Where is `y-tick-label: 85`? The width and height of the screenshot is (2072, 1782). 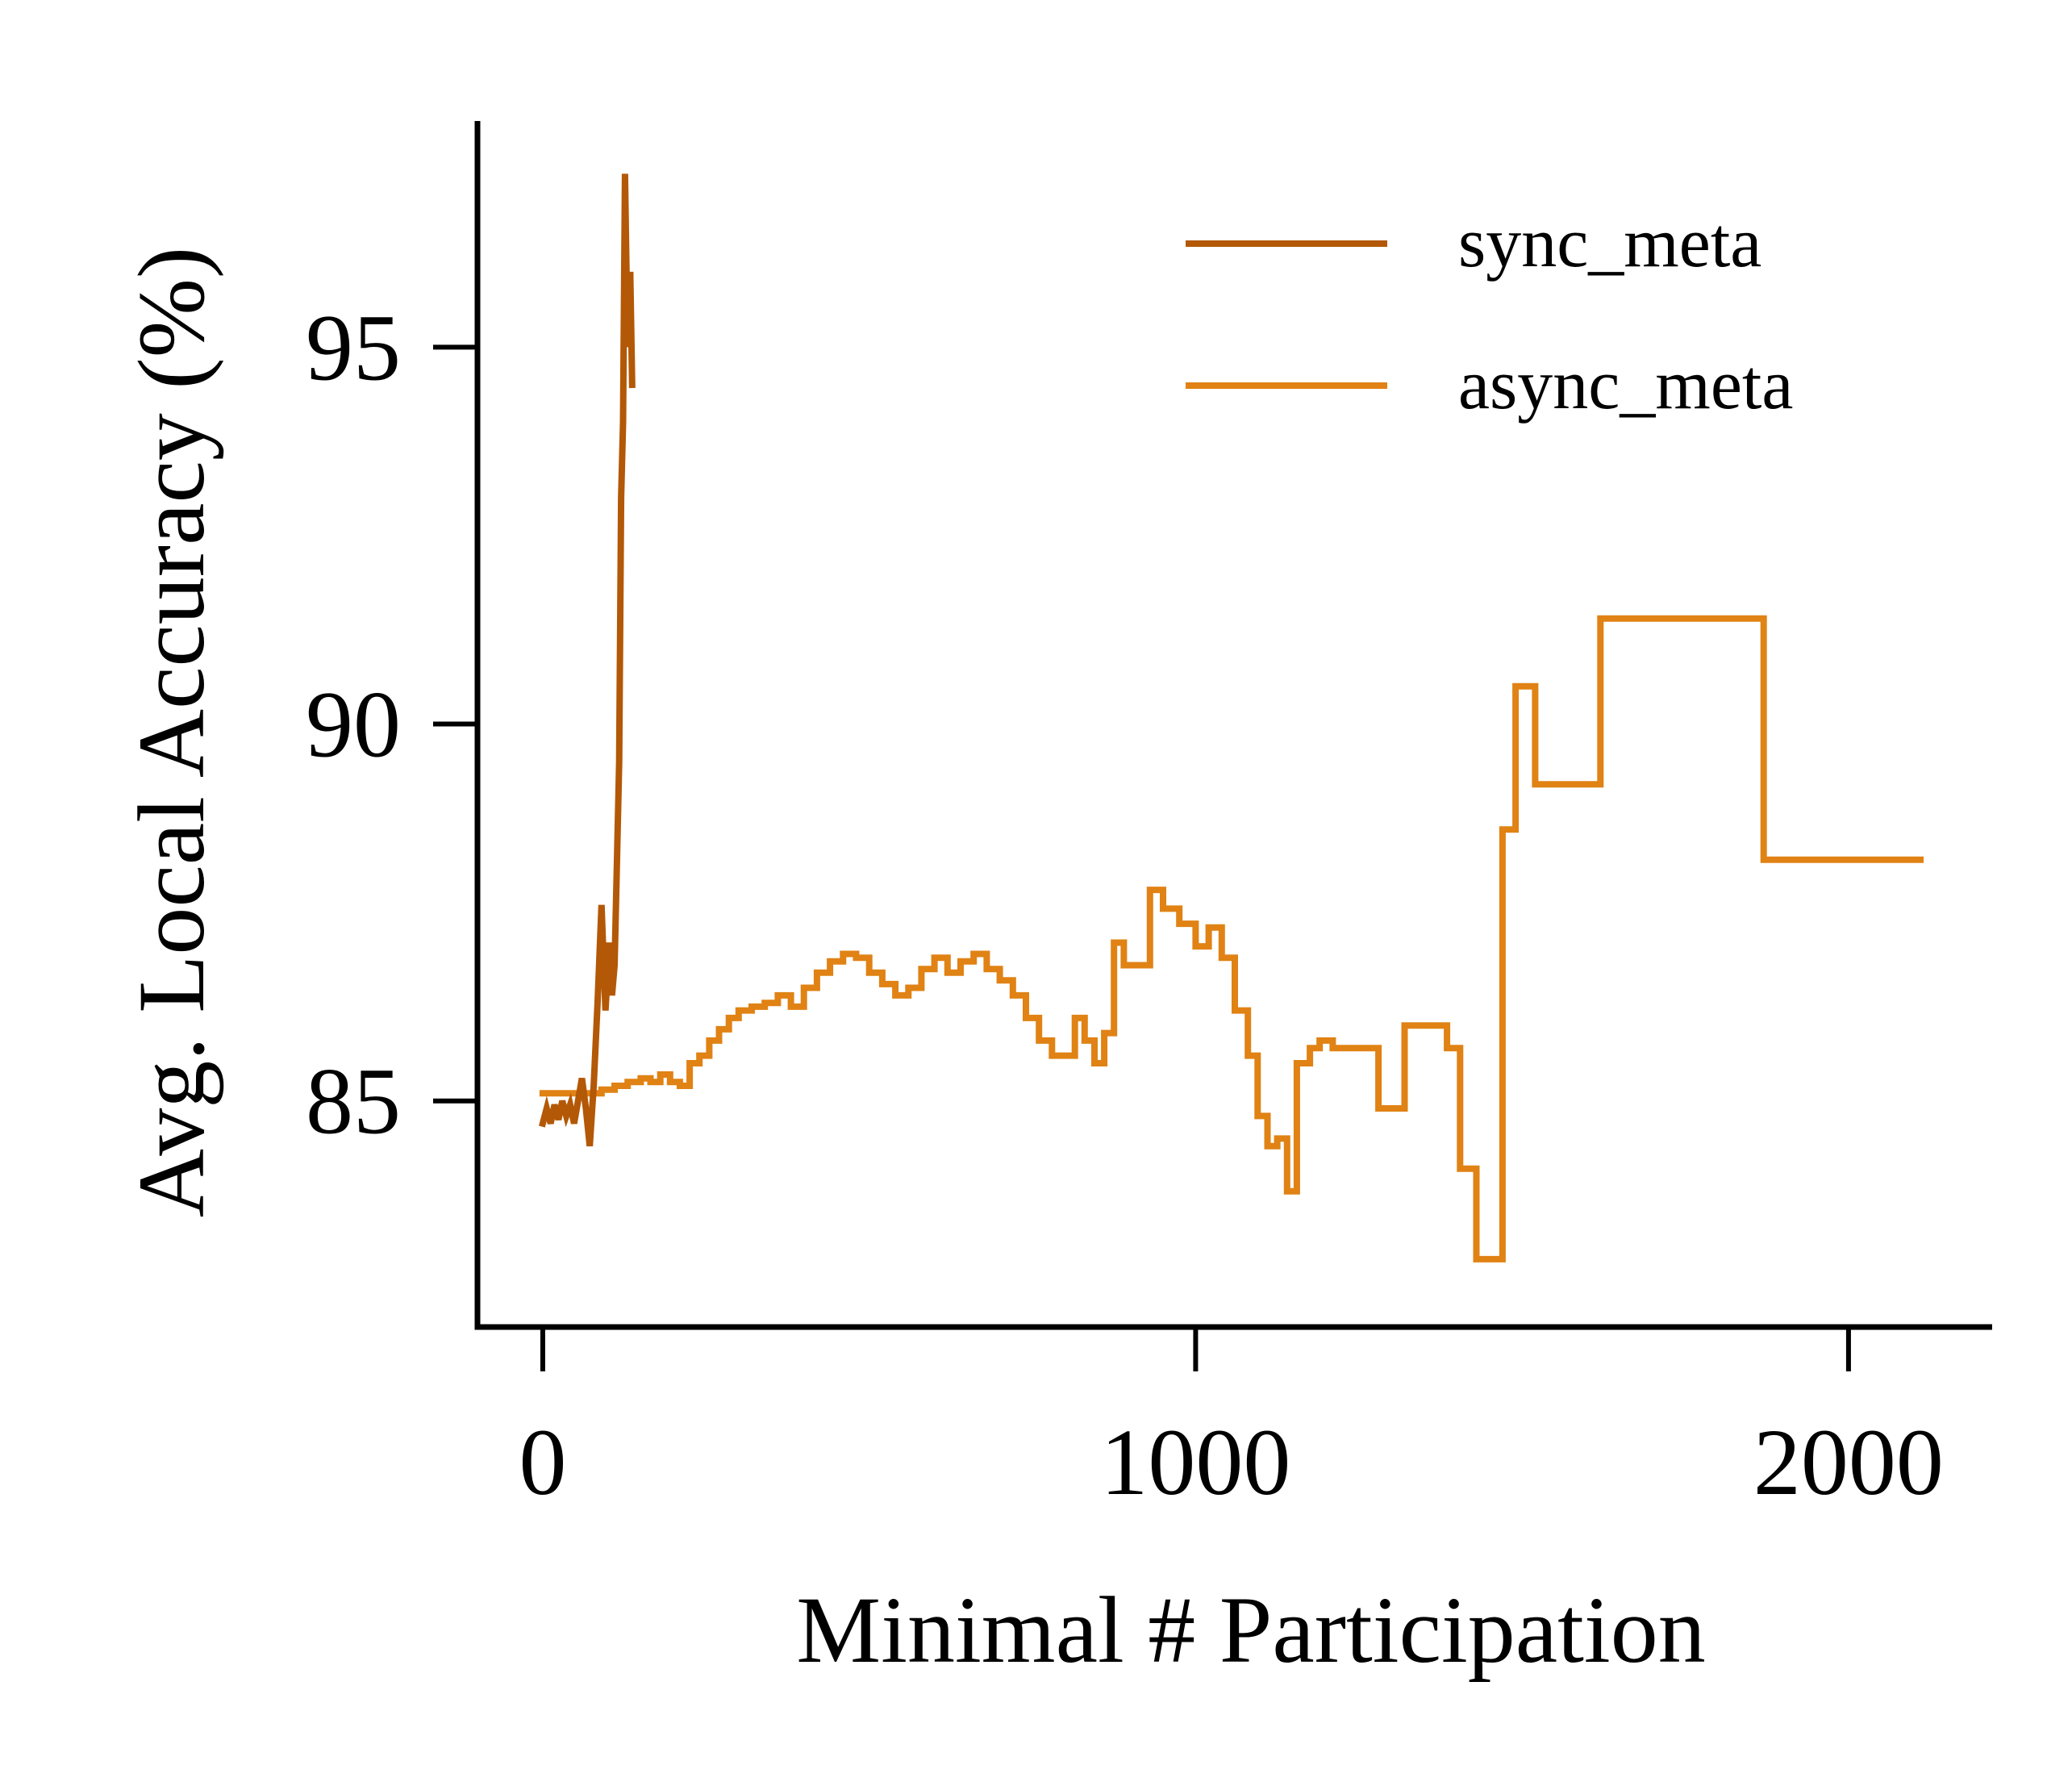 y-tick-label: 85 is located at coordinates (353, 1101).